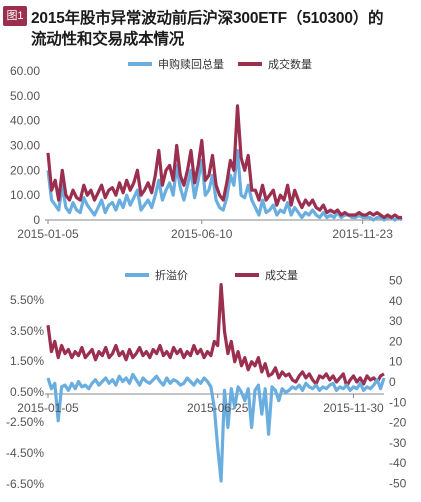 Image resolution: width=421 pixels, height=502 pixels. Describe the element at coordinates (398, 463) in the screenshot. I see `chart2-y-right-tick-9: -40` at that location.